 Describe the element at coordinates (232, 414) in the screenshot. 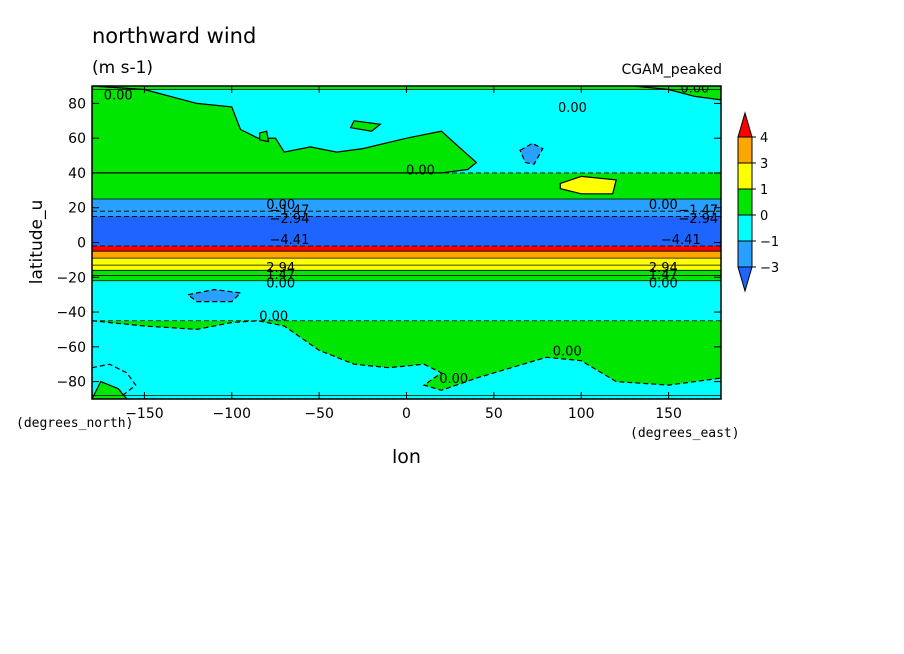

I see `x-tick-label: −100` at that location.